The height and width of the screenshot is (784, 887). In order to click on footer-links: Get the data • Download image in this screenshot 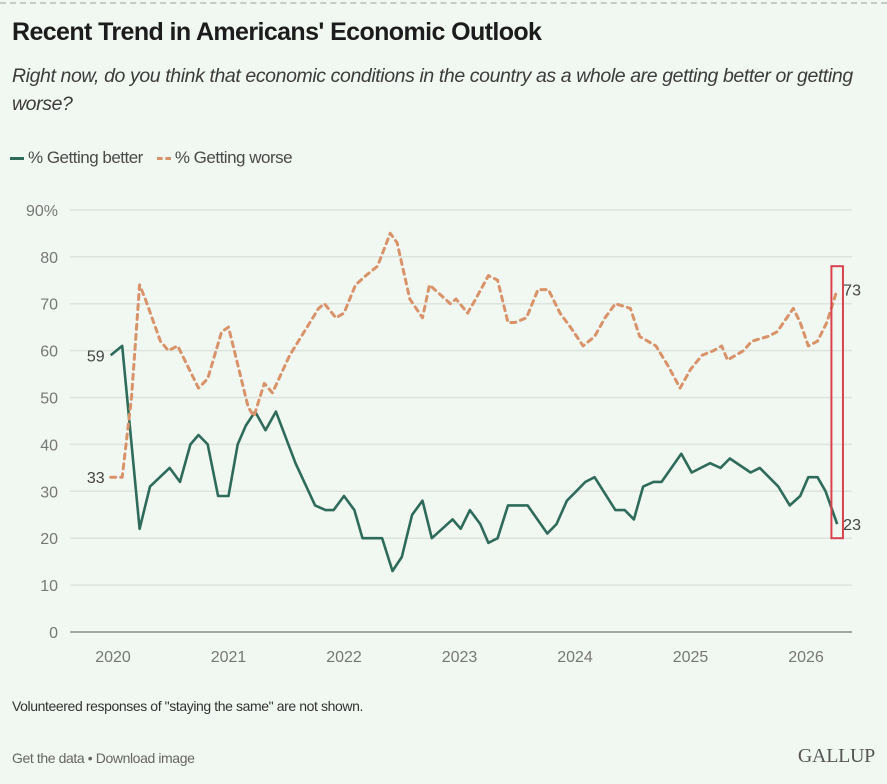, I will do `click(103, 758)`.